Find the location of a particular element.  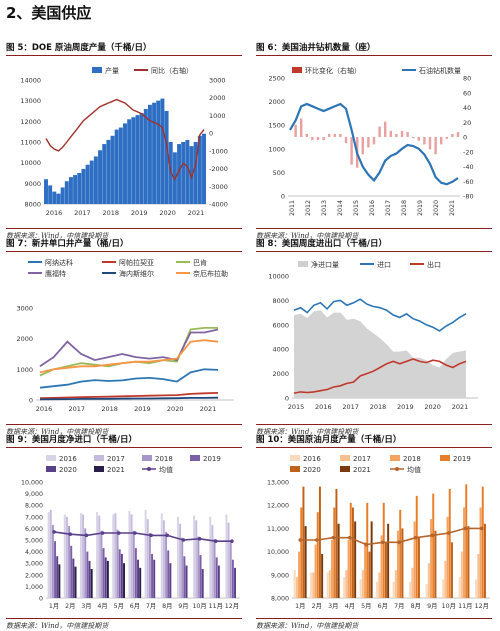

x-tick-label: 2017 is located at coordinates (82, 213).